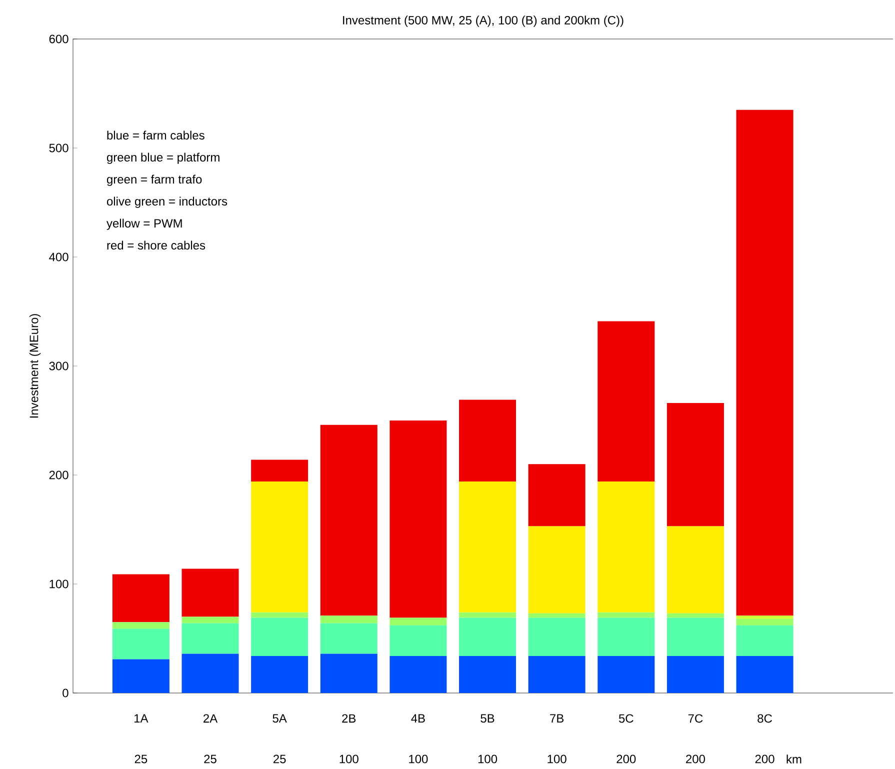  What do you see at coordinates (58, 366) in the screenshot?
I see `y-tick-label: 300` at bounding box center [58, 366].